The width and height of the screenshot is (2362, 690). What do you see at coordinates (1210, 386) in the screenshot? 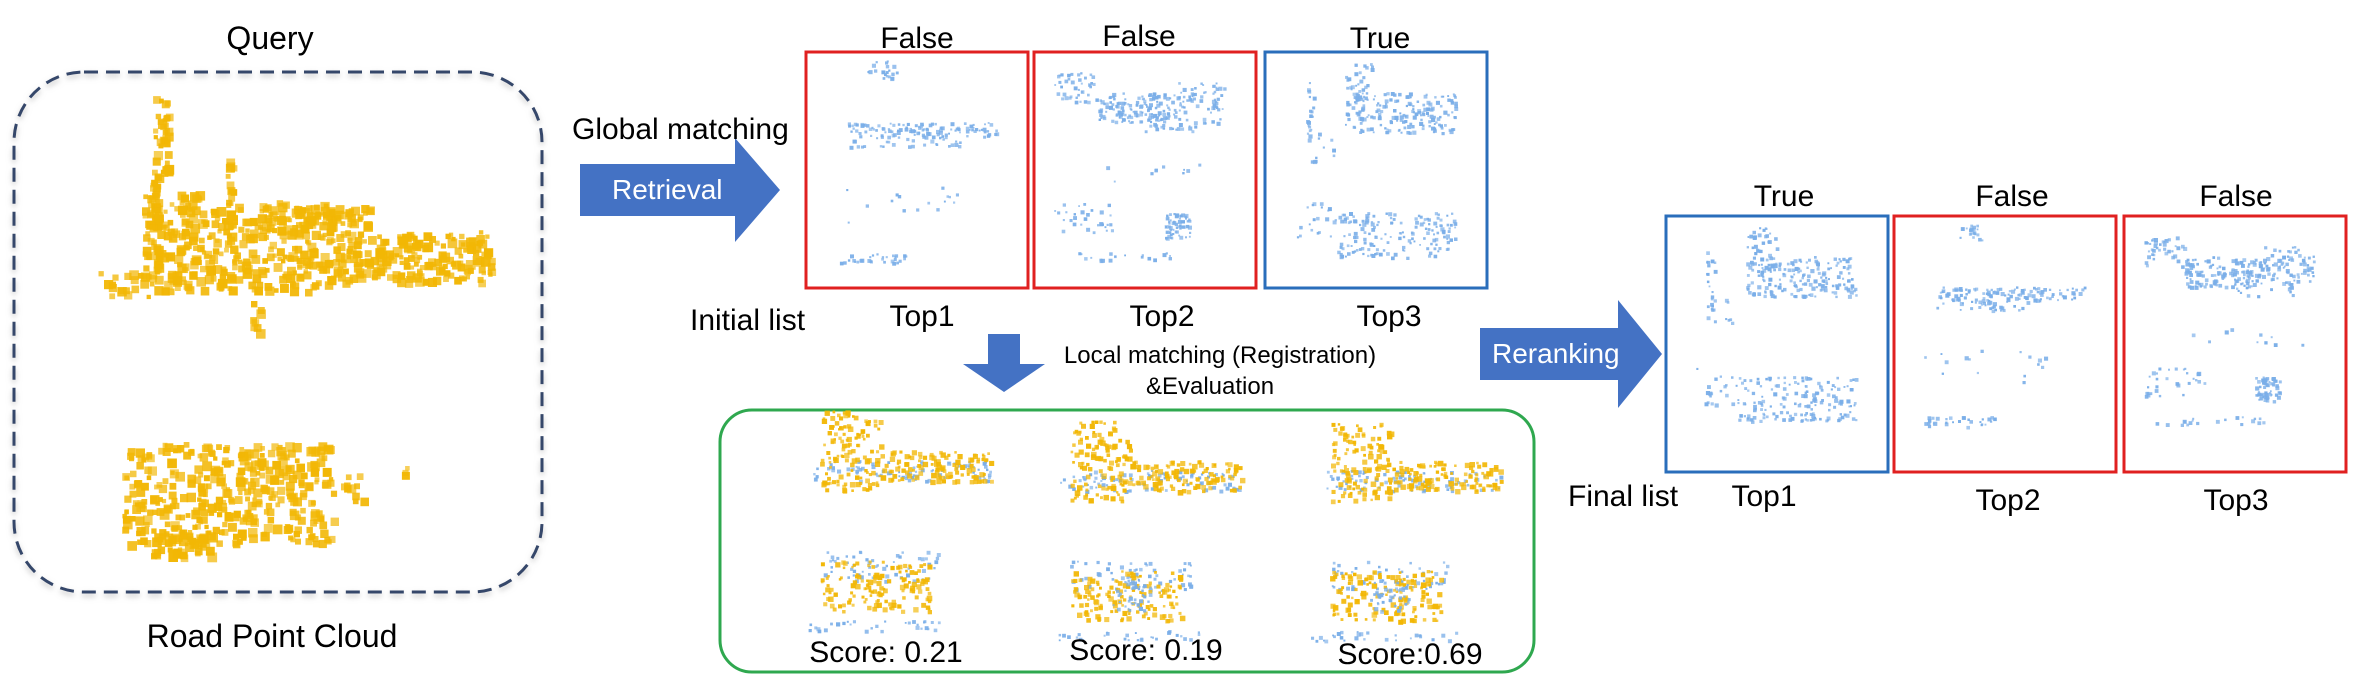
I see `evaluation-label: &Evaluation` at bounding box center [1210, 386].